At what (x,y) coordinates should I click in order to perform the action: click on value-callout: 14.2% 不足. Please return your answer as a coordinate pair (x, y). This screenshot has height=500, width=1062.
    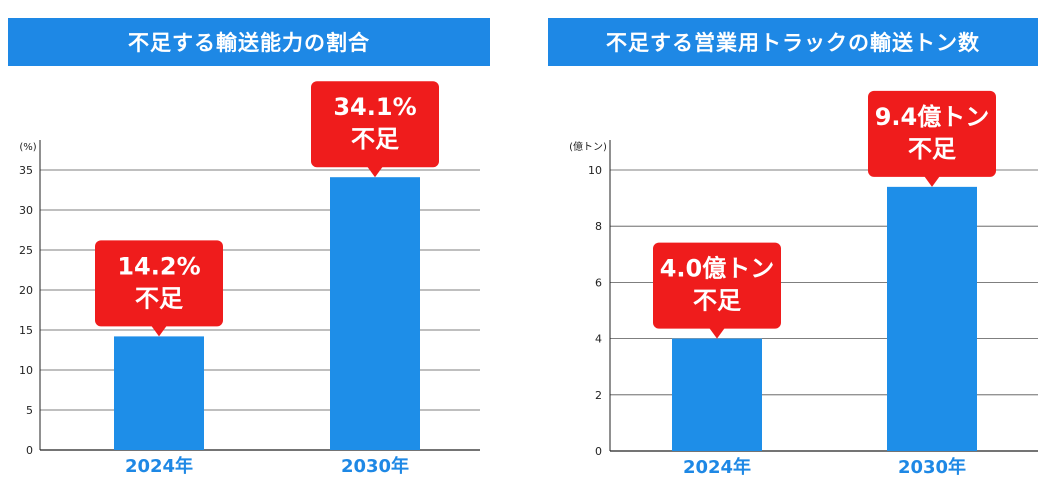
    Looking at the image, I should click on (159, 288).